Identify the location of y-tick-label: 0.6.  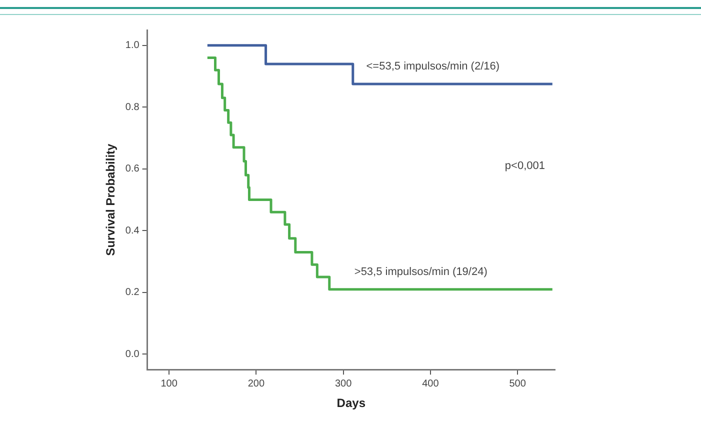
(132, 169).